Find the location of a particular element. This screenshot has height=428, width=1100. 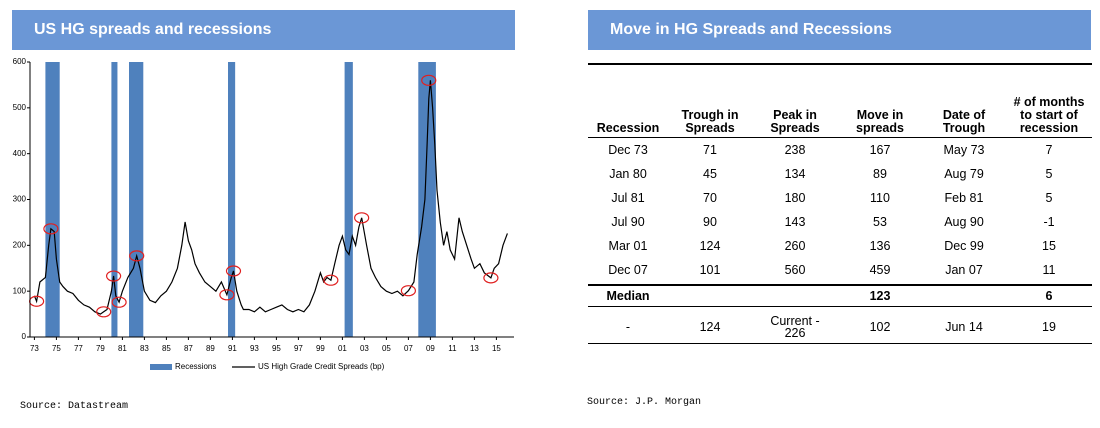

y-tick-label: 600 is located at coordinates (20, 61).